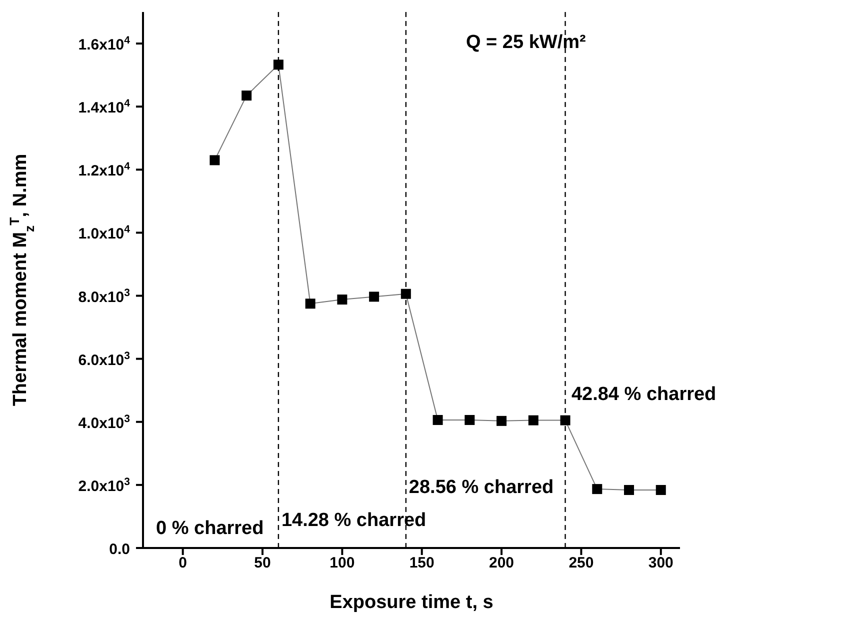 The image size is (854, 638). What do you see at coordinates (104, 44) in the screenshot?
I see `y-tick-label: 1.6x10$^{4}$` at bounding box center [104, 44].